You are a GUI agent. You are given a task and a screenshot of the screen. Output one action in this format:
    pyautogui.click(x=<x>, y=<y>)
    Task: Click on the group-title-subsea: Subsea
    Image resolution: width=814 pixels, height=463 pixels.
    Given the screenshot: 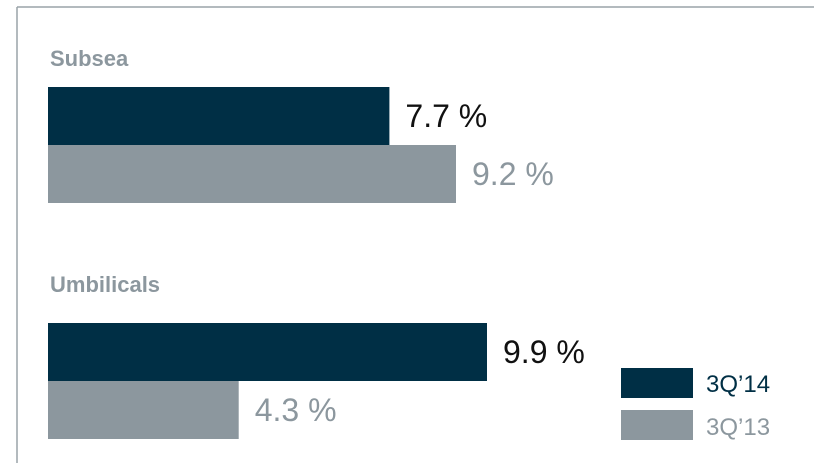 What is the action you would take?
    pyautogui.click(x=89, y=58)
    